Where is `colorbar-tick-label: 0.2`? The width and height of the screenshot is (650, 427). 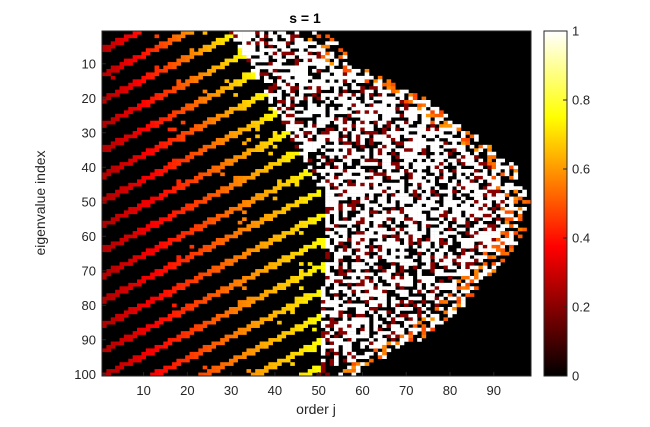
colorbar-tick-label: 0.2 is located at coordinates (581, 307).